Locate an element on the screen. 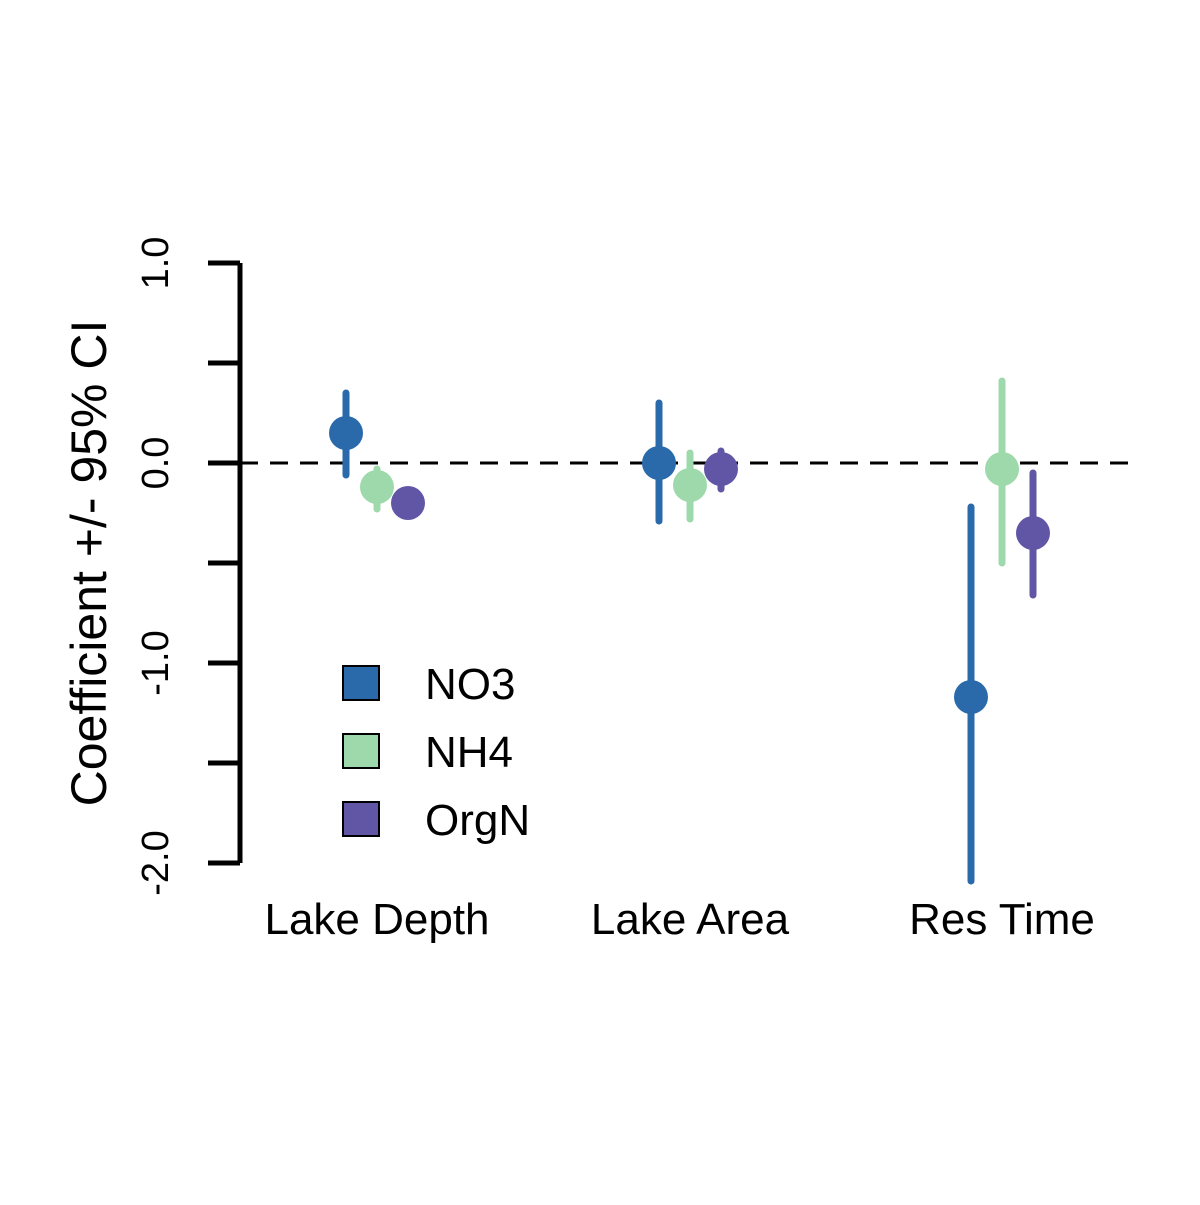 The width and height of the screenshot is (1200, 1205). x-category-label: Res Time is located at coordinates (1002, 919).